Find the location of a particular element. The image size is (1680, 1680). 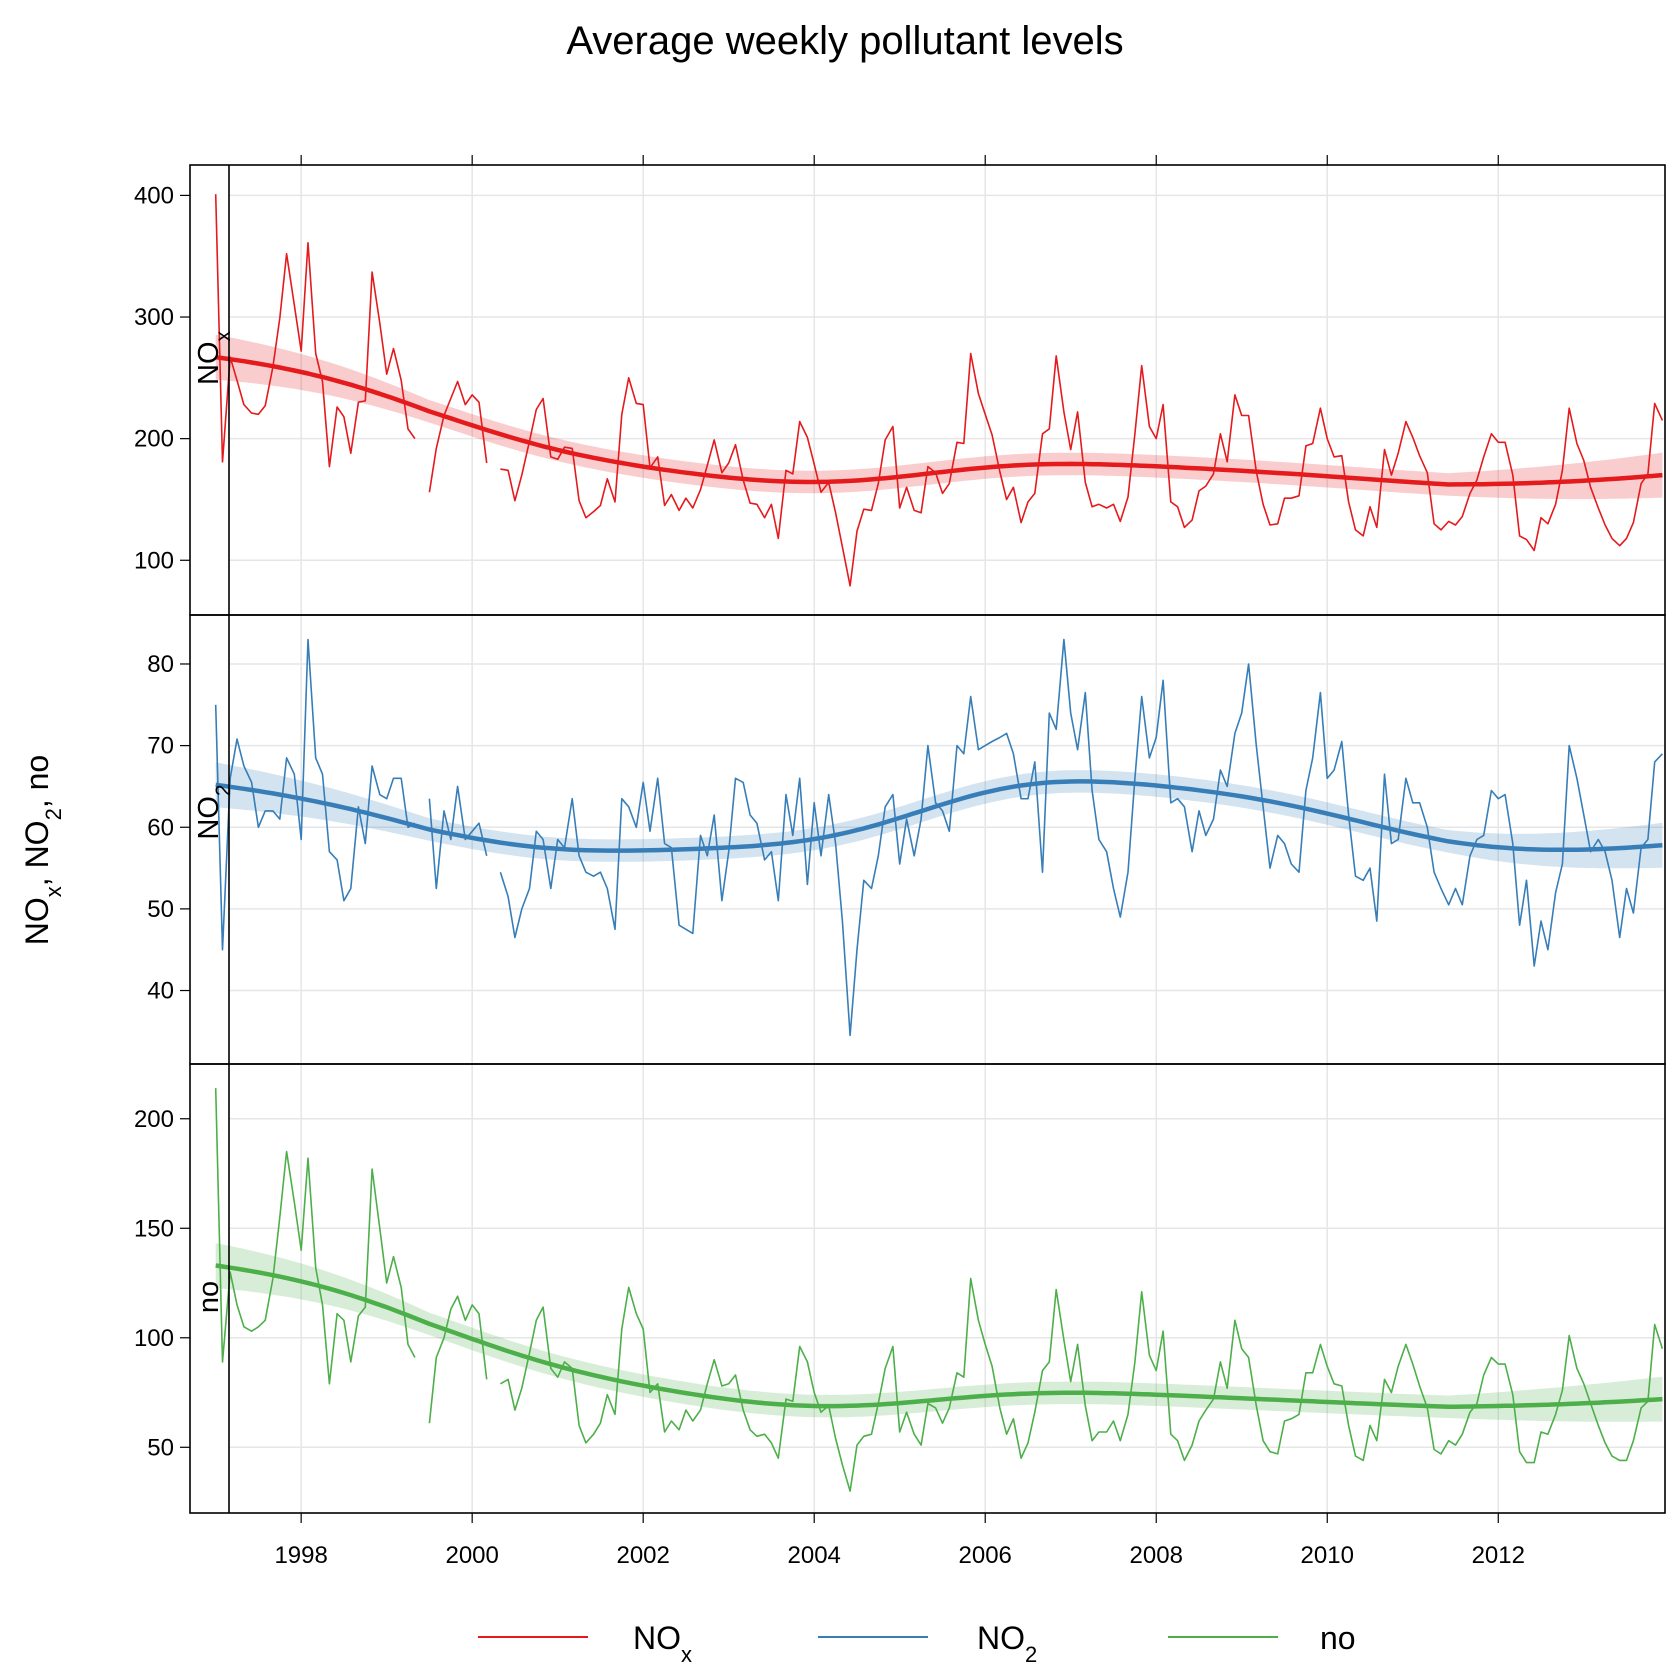

y-tick-label-no: 200 is located at coordinates (154, 1119).